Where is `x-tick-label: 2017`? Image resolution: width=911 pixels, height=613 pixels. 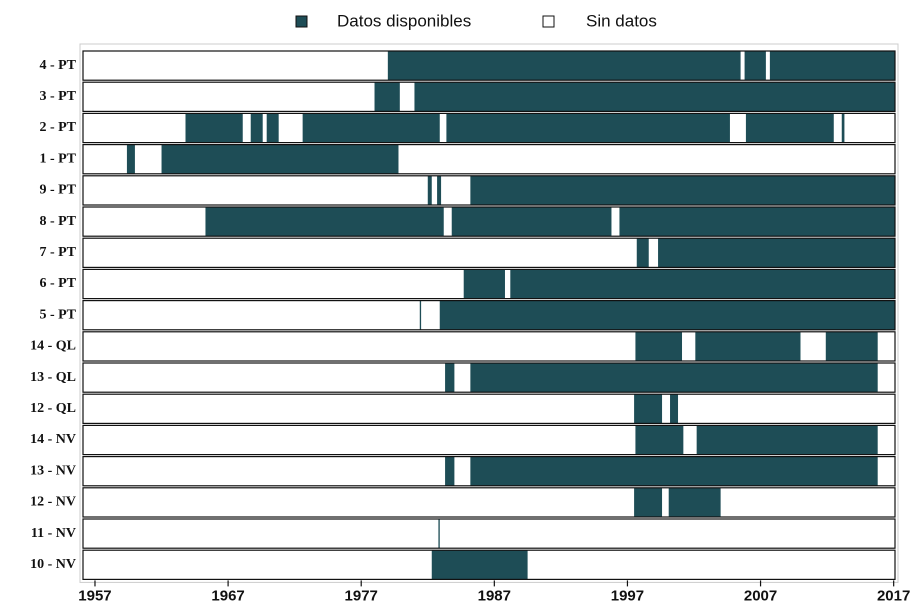
x-tick-label: 2017 is located at coordinates (893, 595).